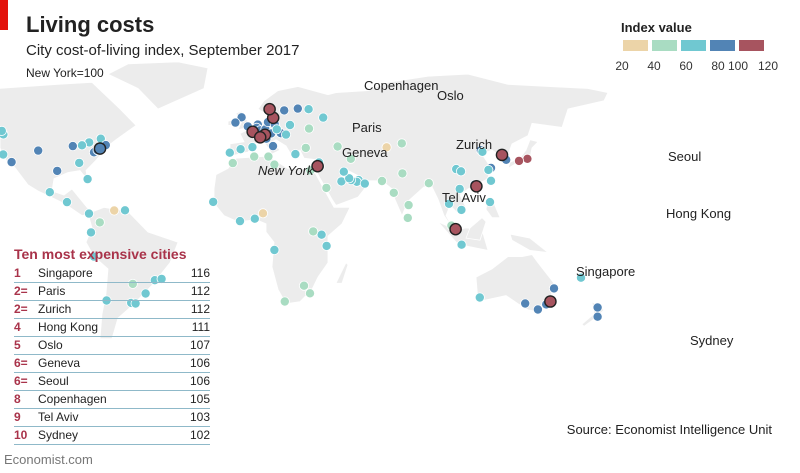 The width and height of the screenshot is (800, 473). I want to click on legend-tick-label: 40, so click(654, 66).